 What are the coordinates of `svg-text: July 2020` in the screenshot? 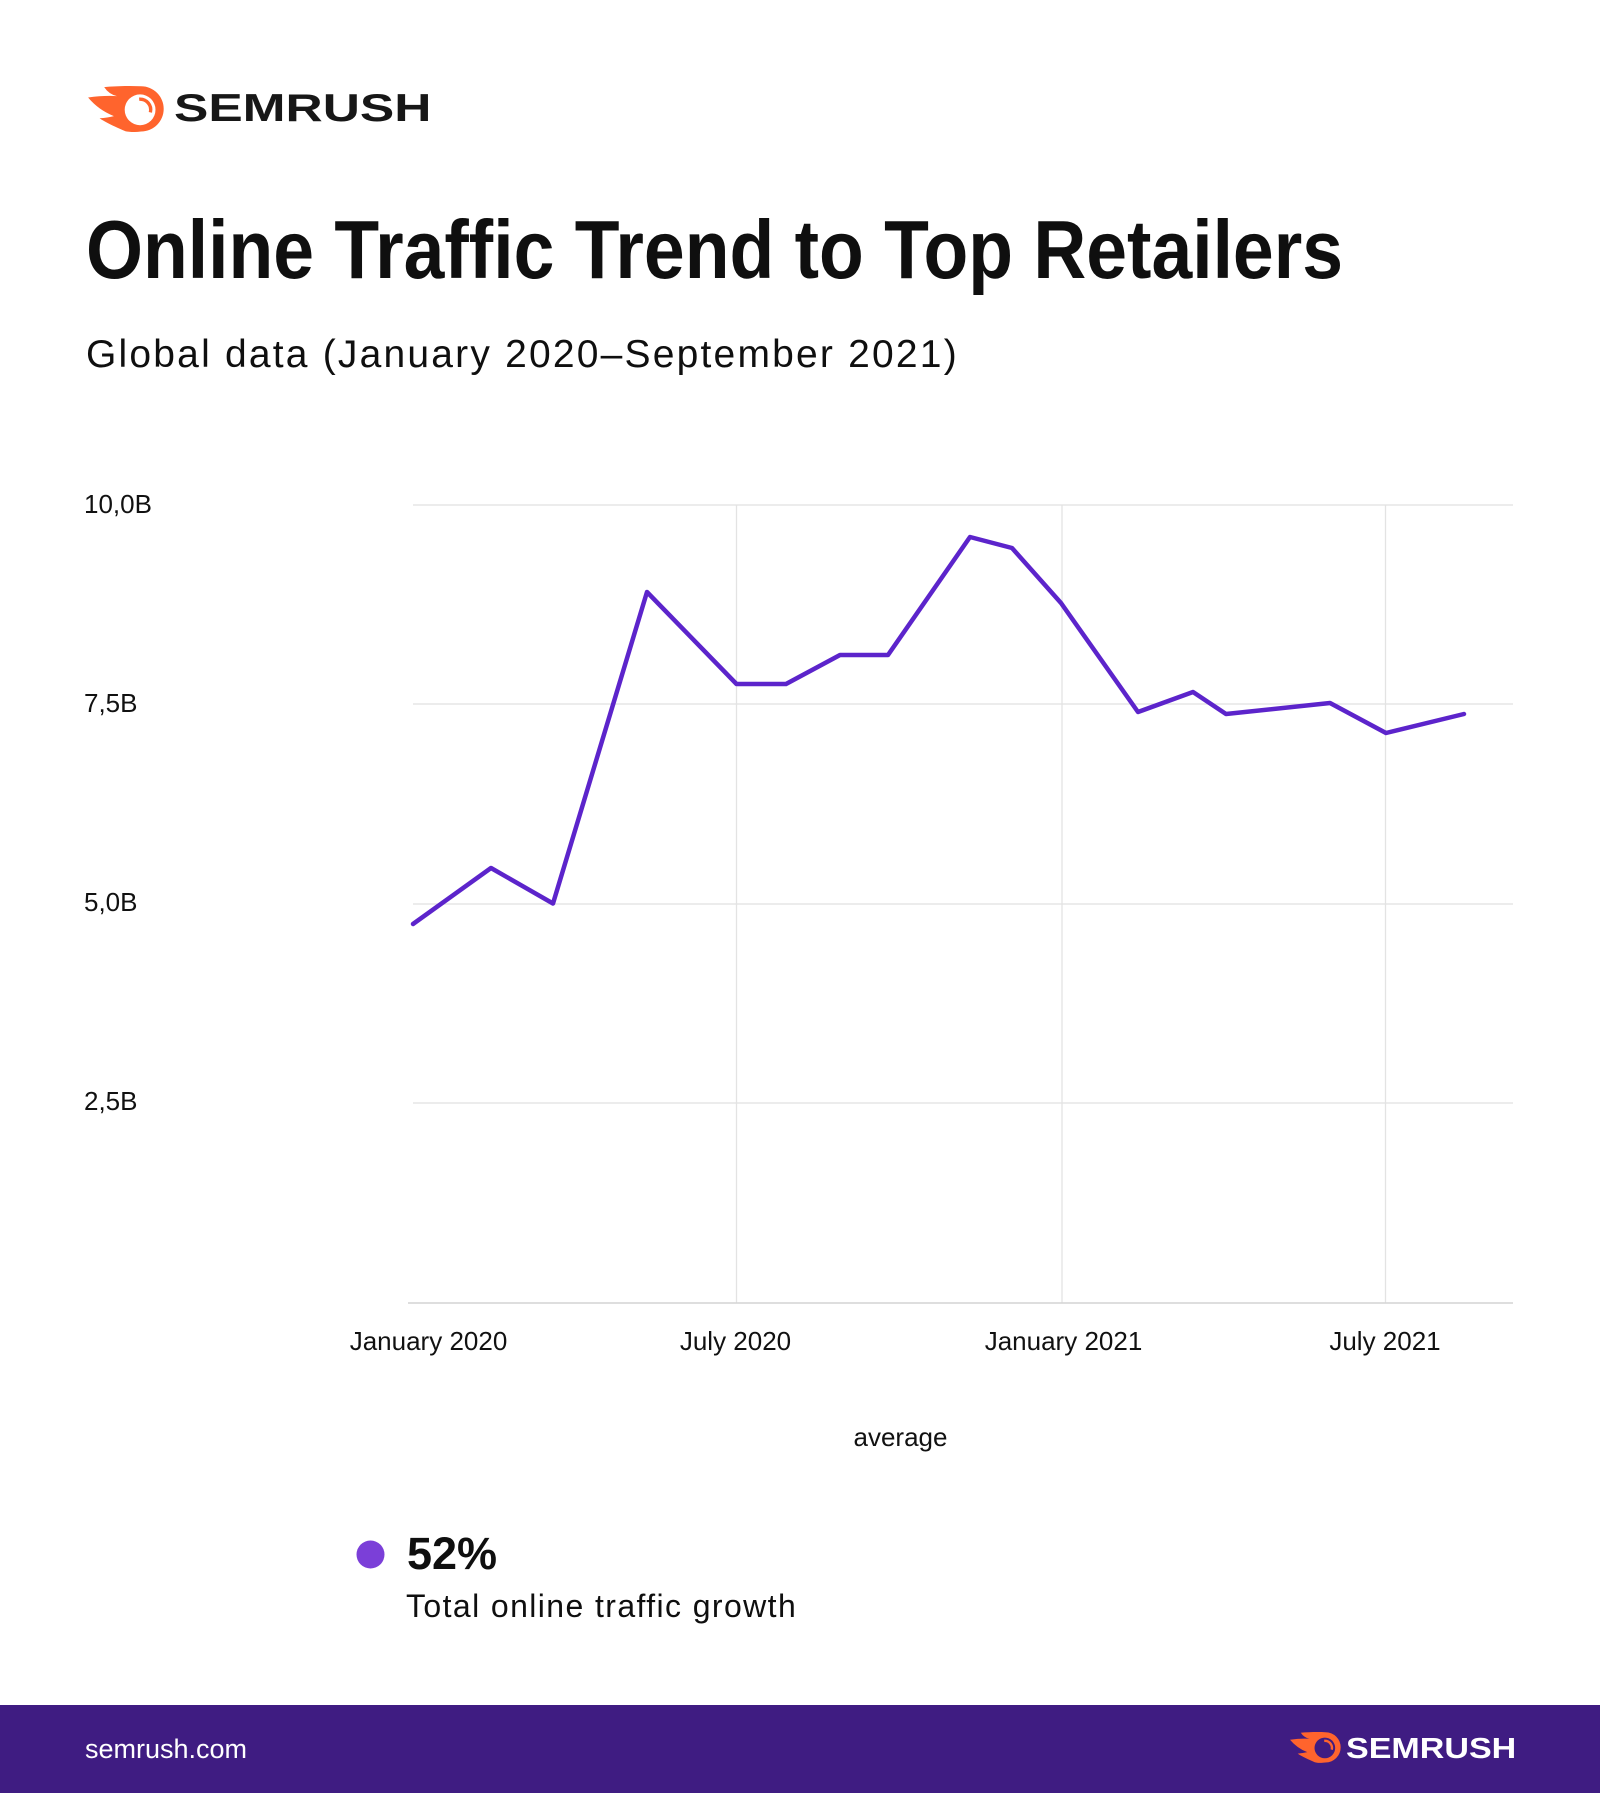 It's located at (735, 1341).